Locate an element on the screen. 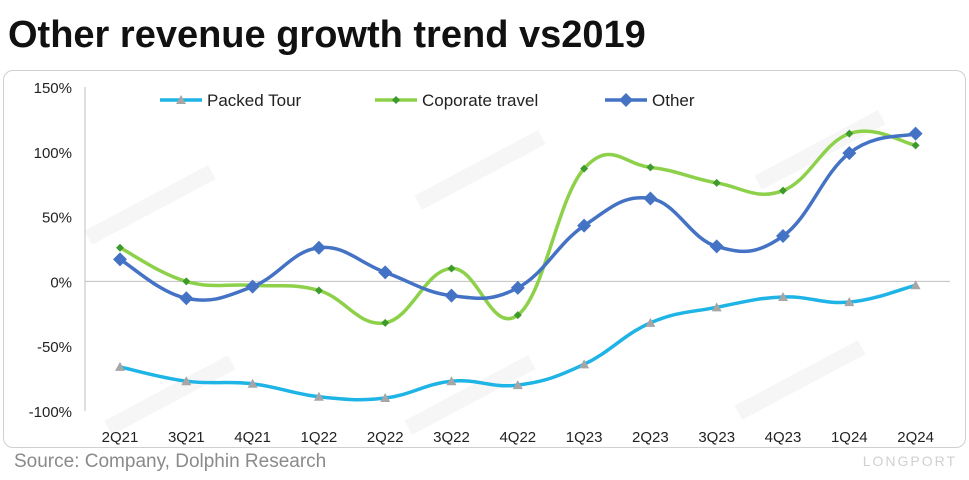  x-tick-label: 1Q24 is located at coordinates (849, 437).